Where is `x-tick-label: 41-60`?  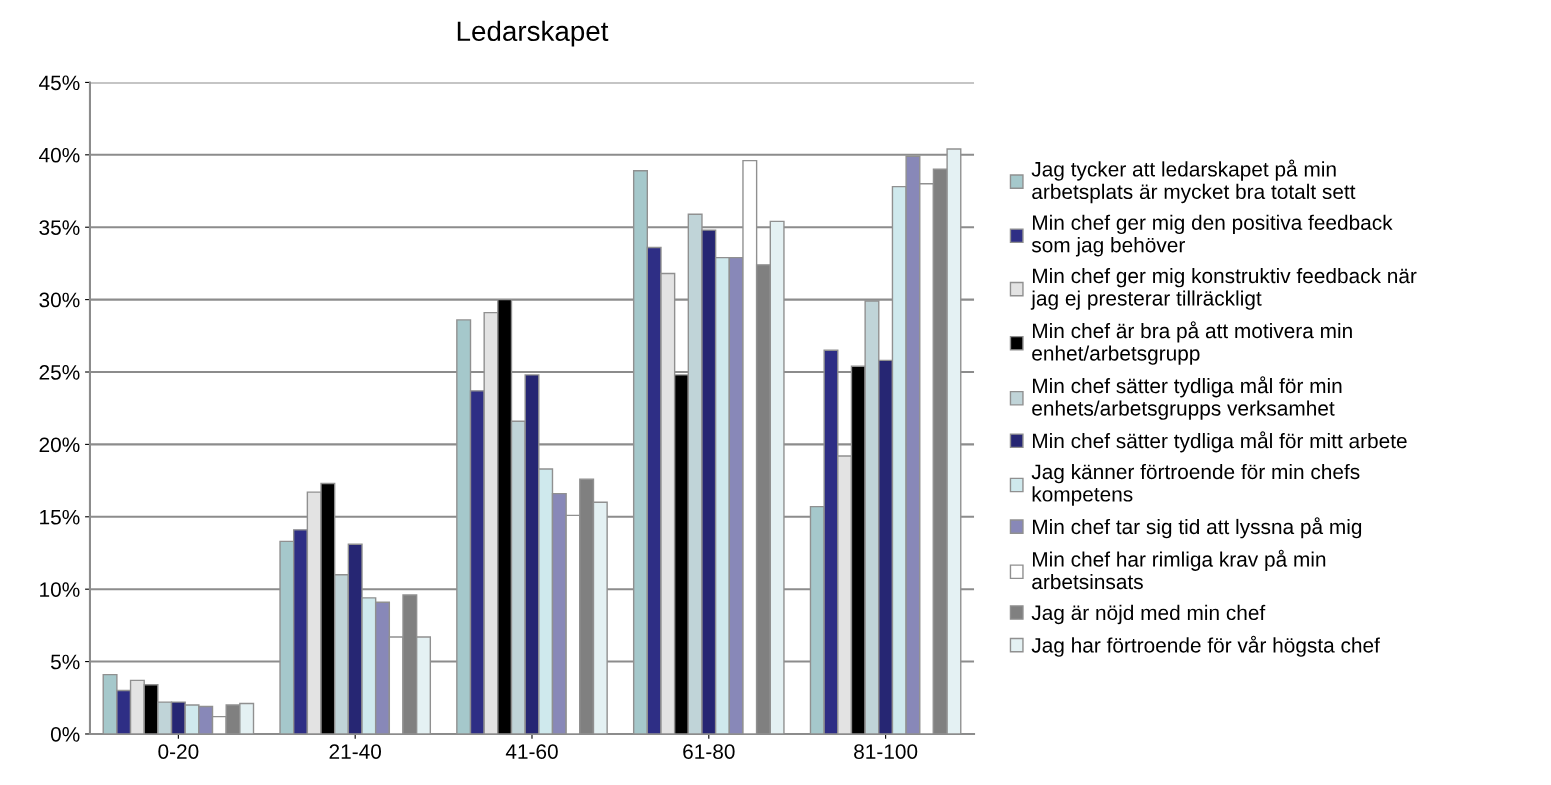
x-tick-label: 41-60 is located at coordinates (531, 751).